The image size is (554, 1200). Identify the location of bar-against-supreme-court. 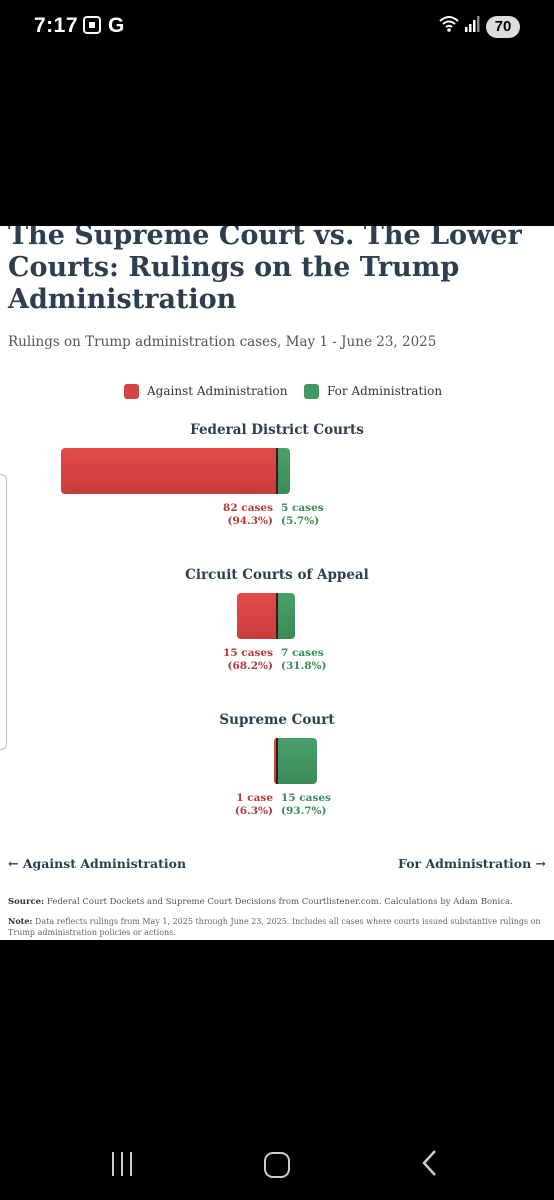
(275, 761).